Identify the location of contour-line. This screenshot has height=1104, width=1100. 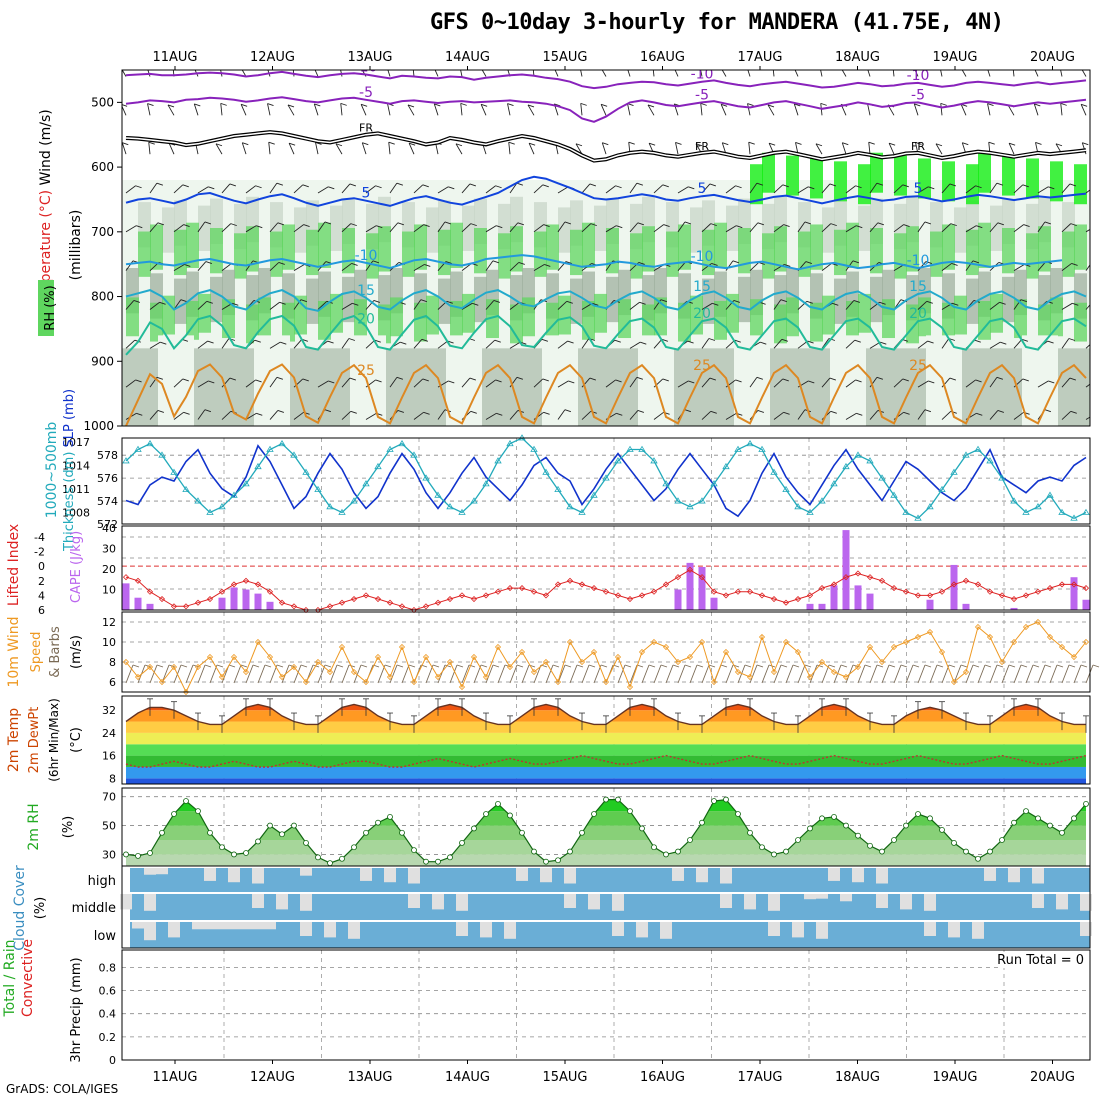
(606, 335).